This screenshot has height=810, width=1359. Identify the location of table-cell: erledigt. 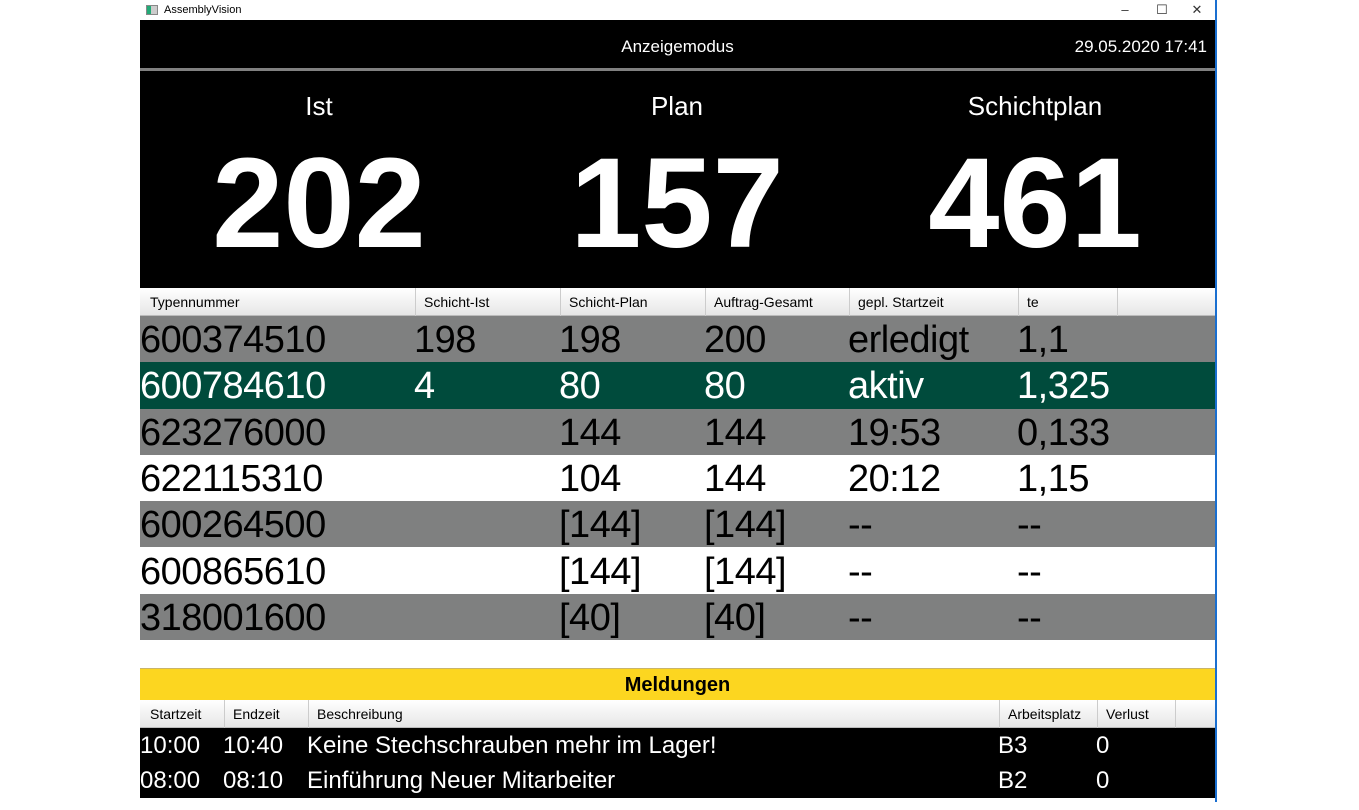
(908, 340).